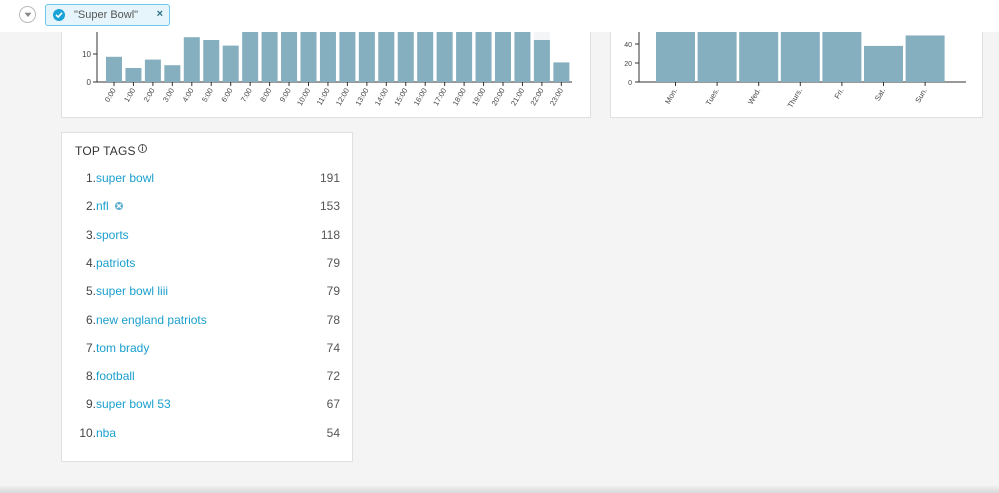 Image resolution: width=999 pixels, height=493 pixels. What do you see at coordinates (109, 206) in the screenshot?
I see `tag-link: nfl` at bounding box center [109, 206].